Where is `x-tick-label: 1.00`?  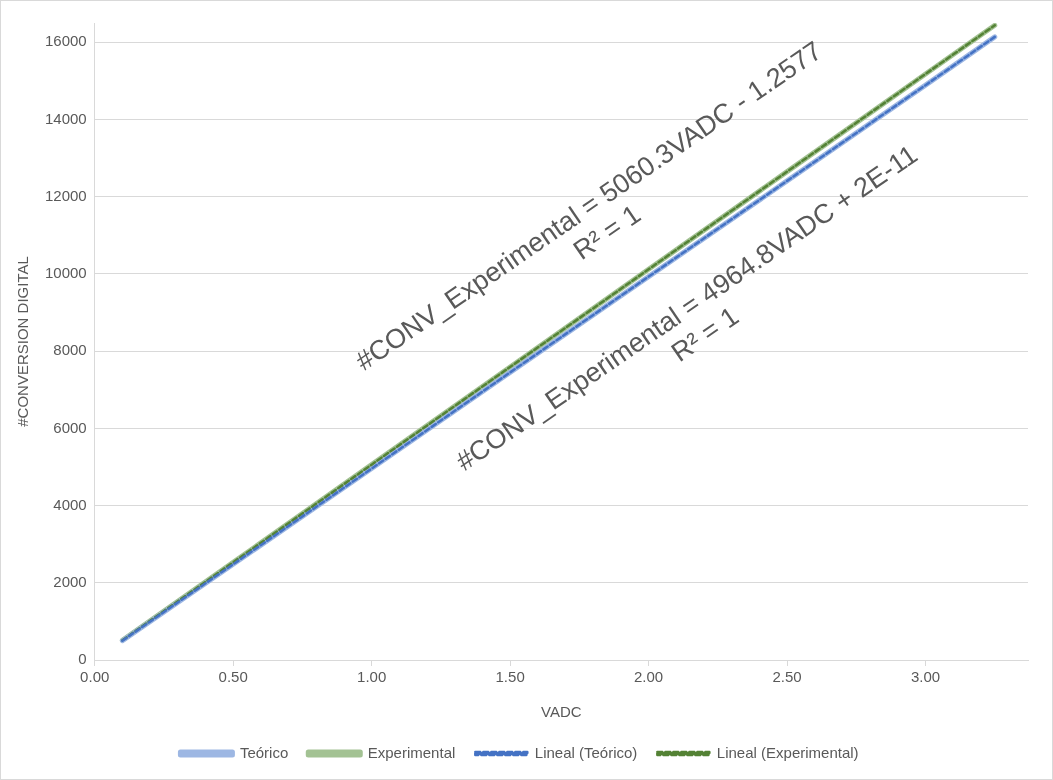 x-tick-label: 1.00 is located at coordinates (372, 677).